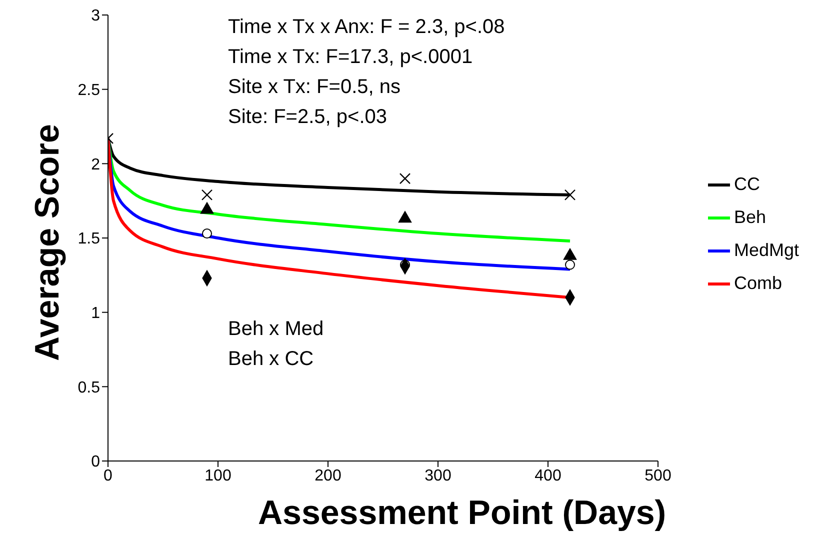  I want to click on y-tick-label: 0, so click(95, 462).